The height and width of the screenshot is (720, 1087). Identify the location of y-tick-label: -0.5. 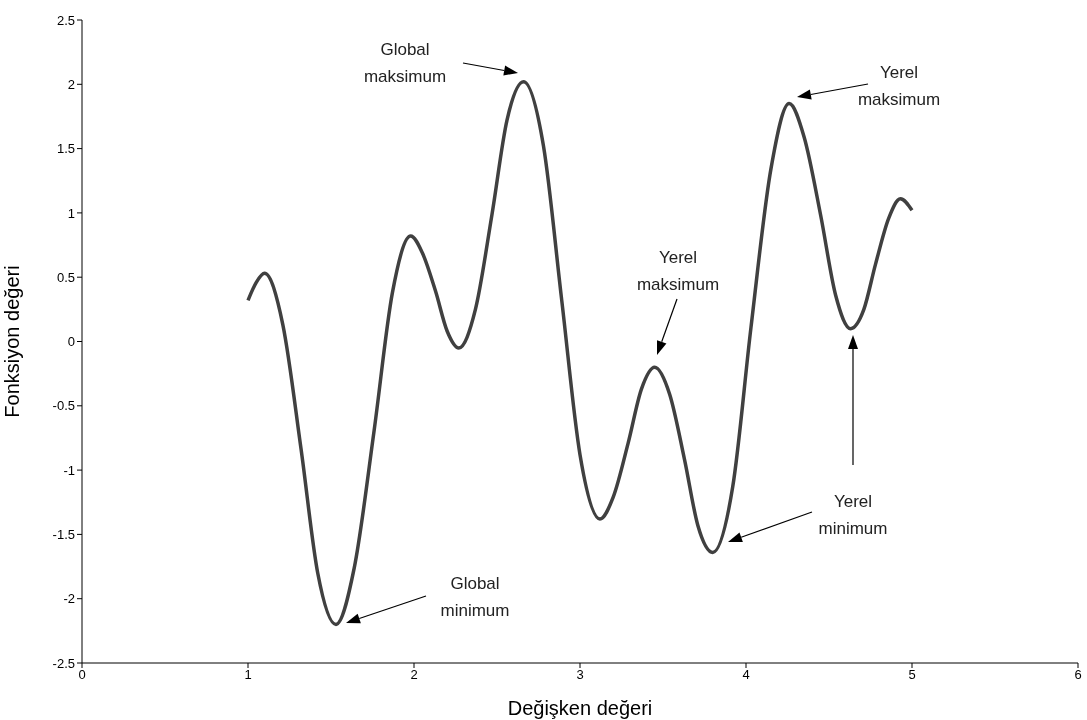
(63, 406).